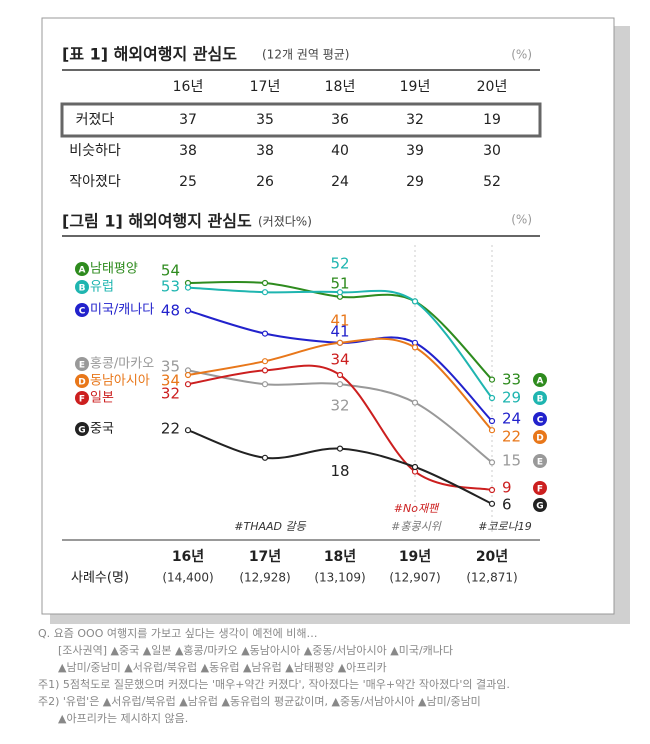 Image resolution: width=650 pixels, height=744 pixels. I want to click on column-header: 20년, so click(492, 87).